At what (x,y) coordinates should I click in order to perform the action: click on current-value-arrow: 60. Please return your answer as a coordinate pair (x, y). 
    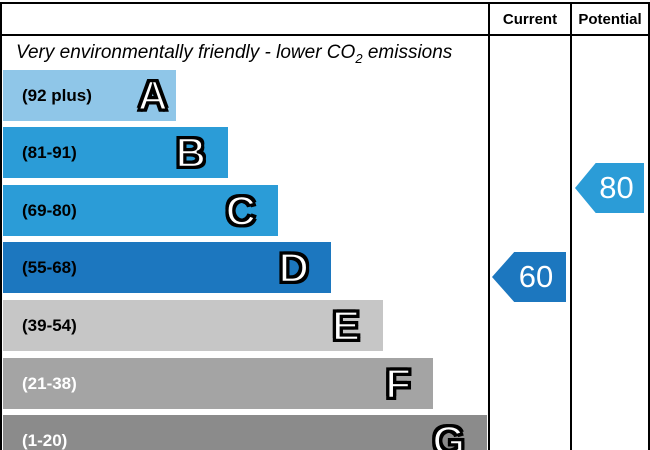
    Looking at the image, I should click on (529, 277).